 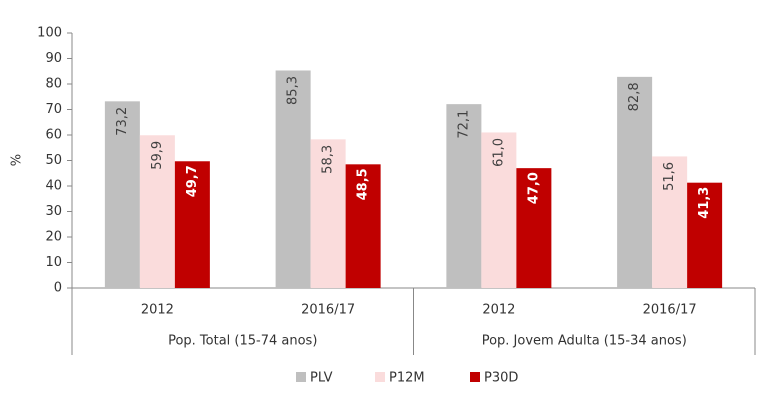 What do you see at coordinates (53, 237) in the screenshot?
I see `y-tick-label: 20` at bounding box center [53, 237].